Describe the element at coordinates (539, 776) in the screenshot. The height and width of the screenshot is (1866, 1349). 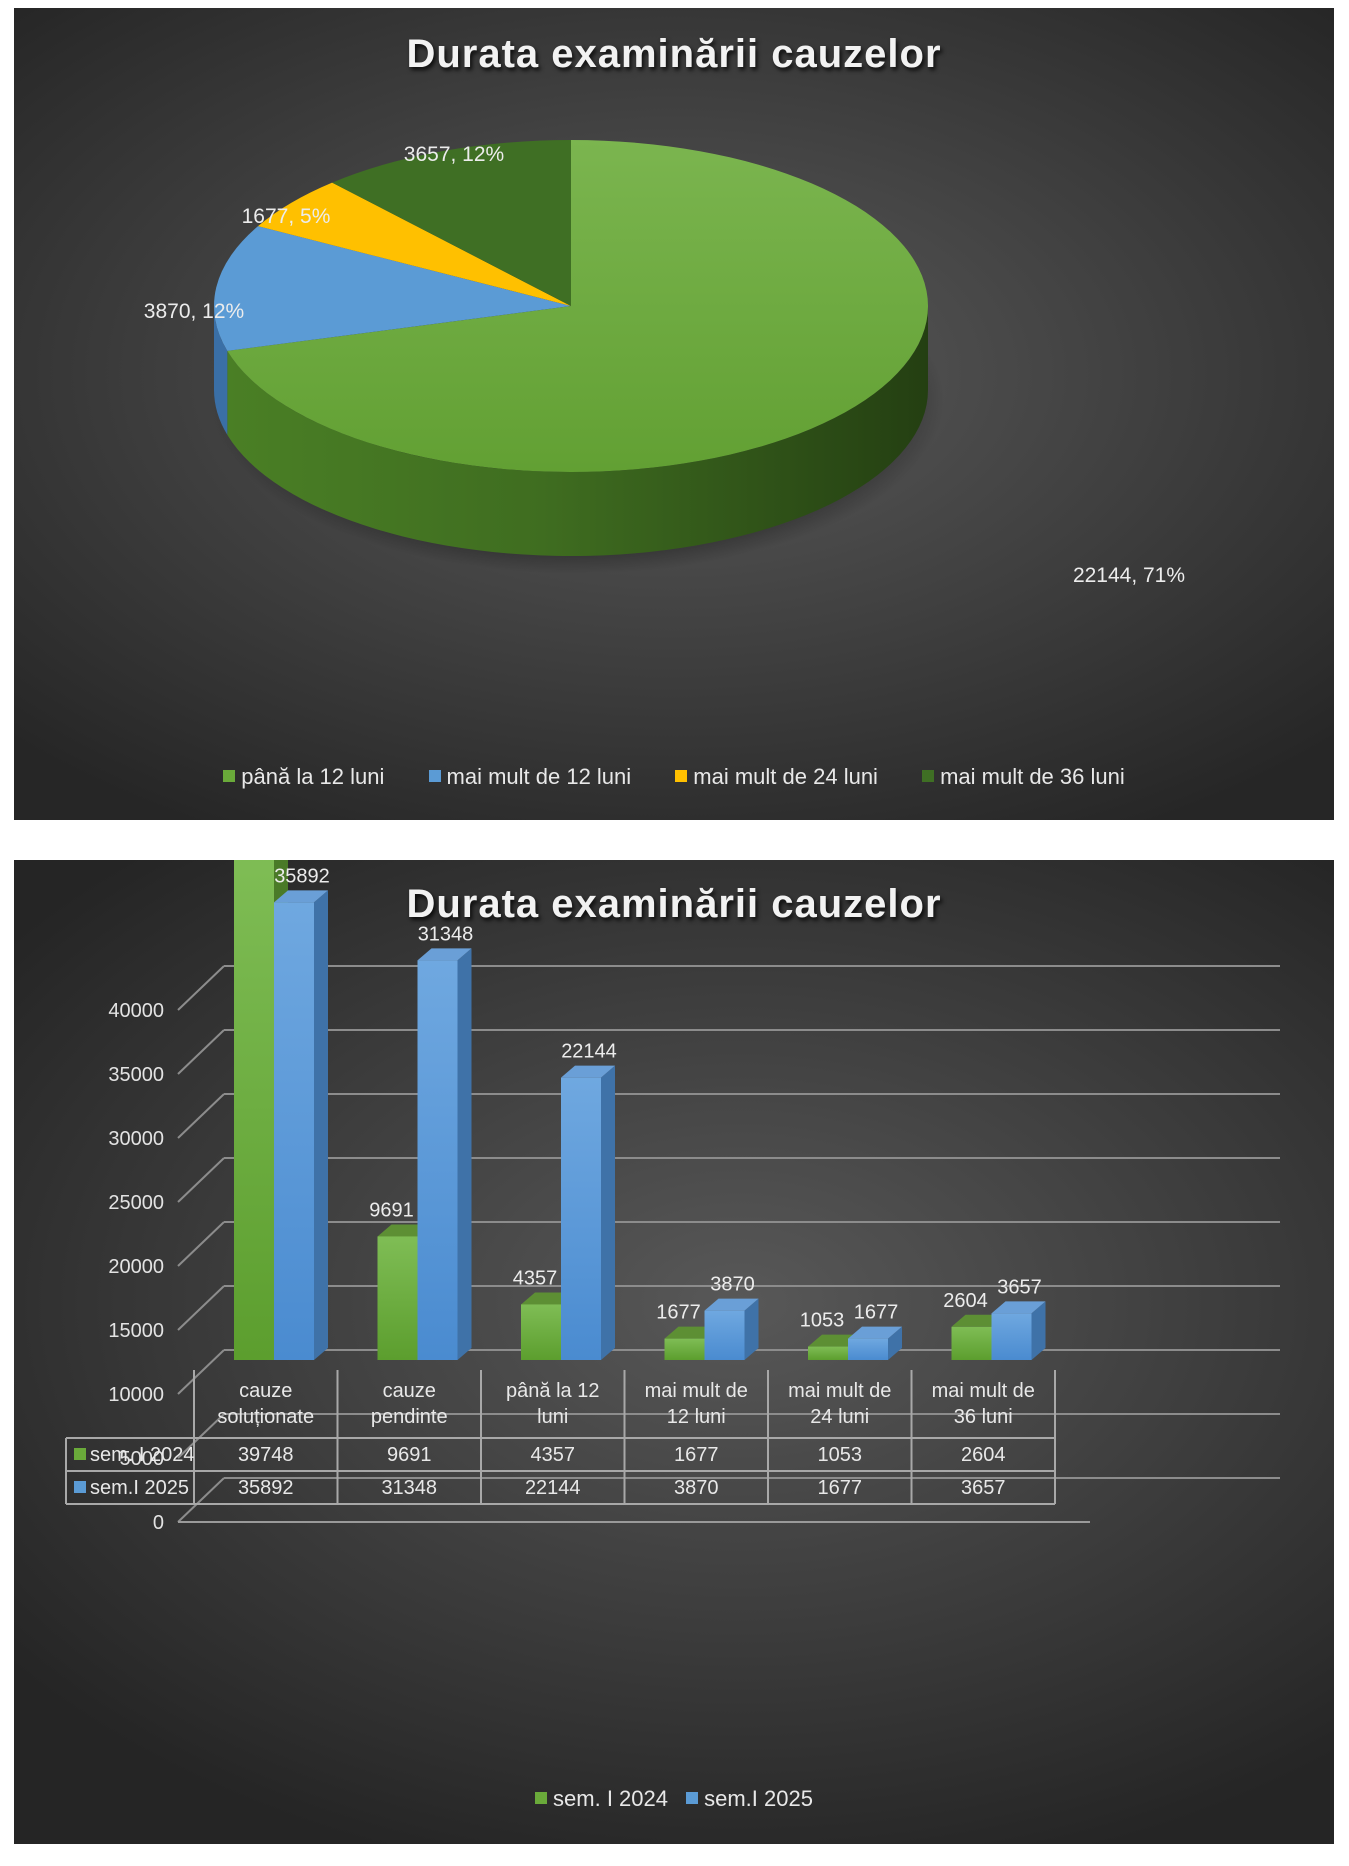
I see `legend-label: mai mult de 12 luni` at that location.